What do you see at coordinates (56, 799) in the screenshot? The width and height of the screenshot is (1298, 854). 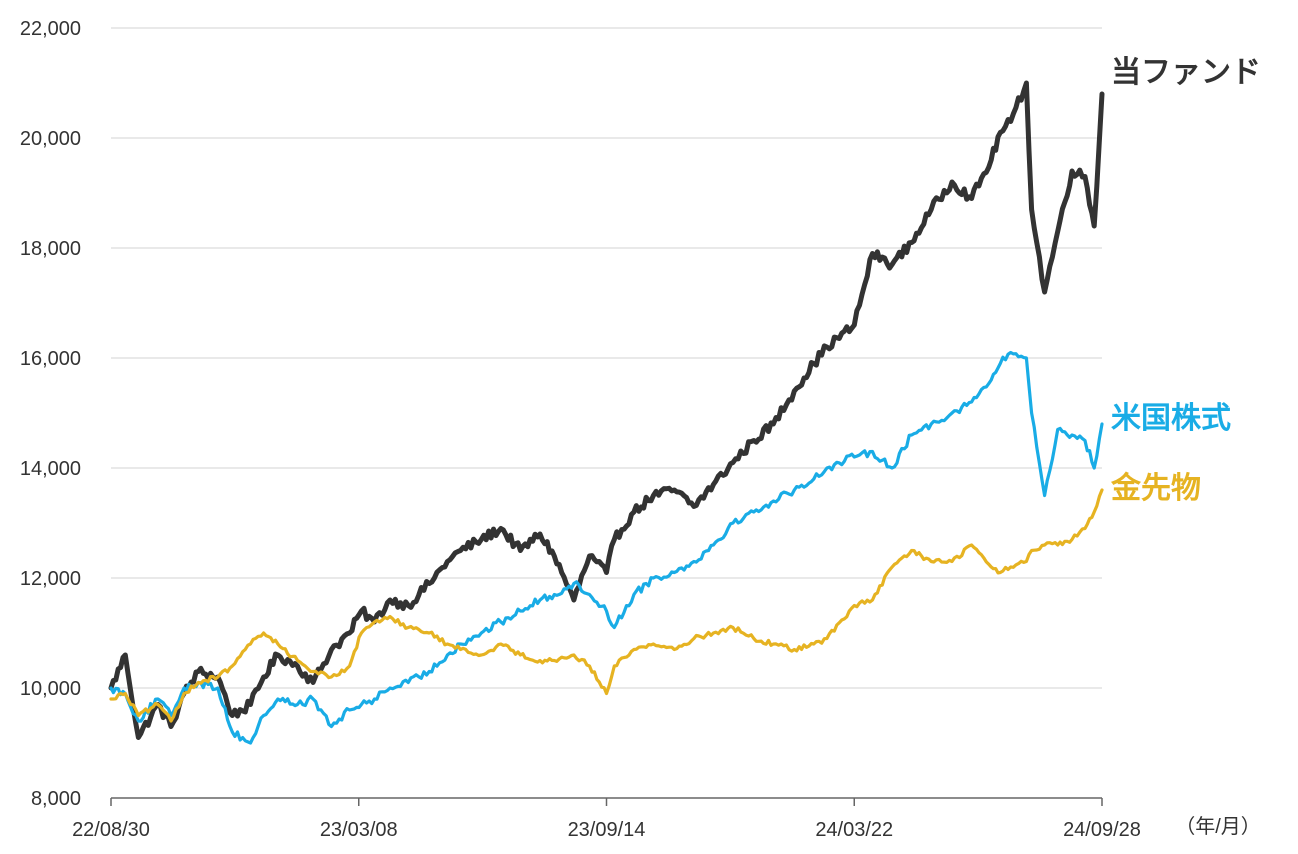 I see `y-tick-label: 8,000` at bounding box center [56, 799].